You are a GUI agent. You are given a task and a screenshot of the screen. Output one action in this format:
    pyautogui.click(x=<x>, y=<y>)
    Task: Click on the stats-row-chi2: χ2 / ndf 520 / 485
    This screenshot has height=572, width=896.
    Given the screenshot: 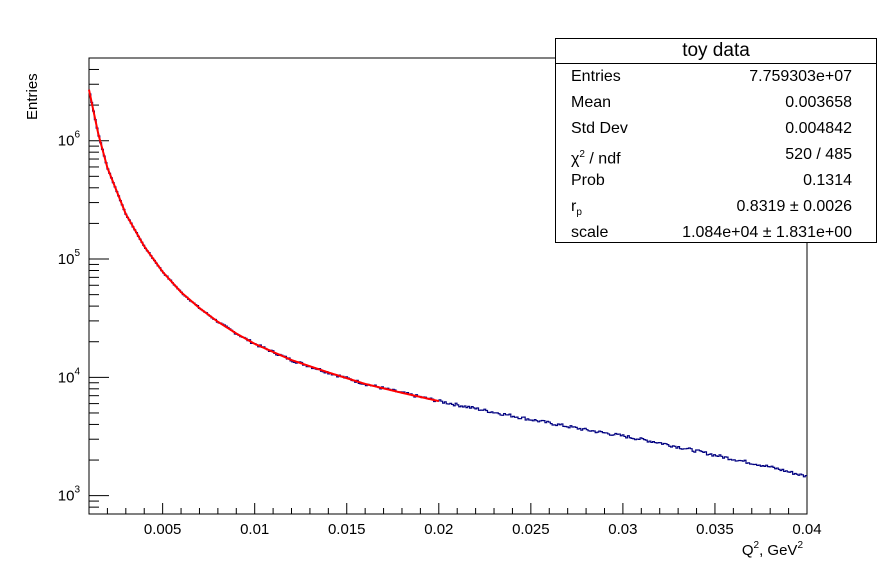 What is the action you would take?
    pyautogui.click(x=716, y=154)
    